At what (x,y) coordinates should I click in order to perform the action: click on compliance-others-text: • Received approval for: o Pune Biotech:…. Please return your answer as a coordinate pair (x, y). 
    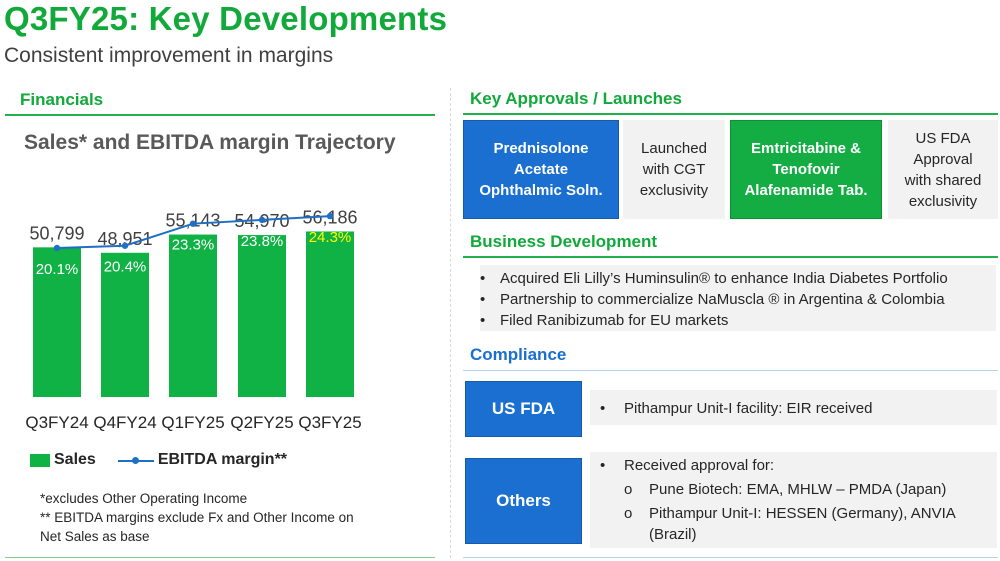
    Looking at the image, I should click on (793, 500).